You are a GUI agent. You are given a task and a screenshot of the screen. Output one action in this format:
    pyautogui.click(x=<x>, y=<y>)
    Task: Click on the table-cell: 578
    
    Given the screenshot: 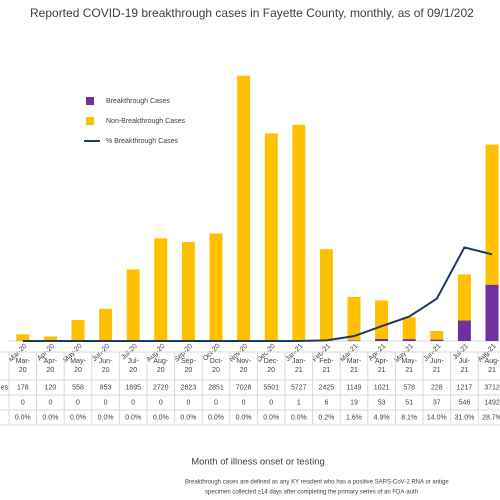 What is the action you would take?
    pyautogui.click(x=409, y=387)
    